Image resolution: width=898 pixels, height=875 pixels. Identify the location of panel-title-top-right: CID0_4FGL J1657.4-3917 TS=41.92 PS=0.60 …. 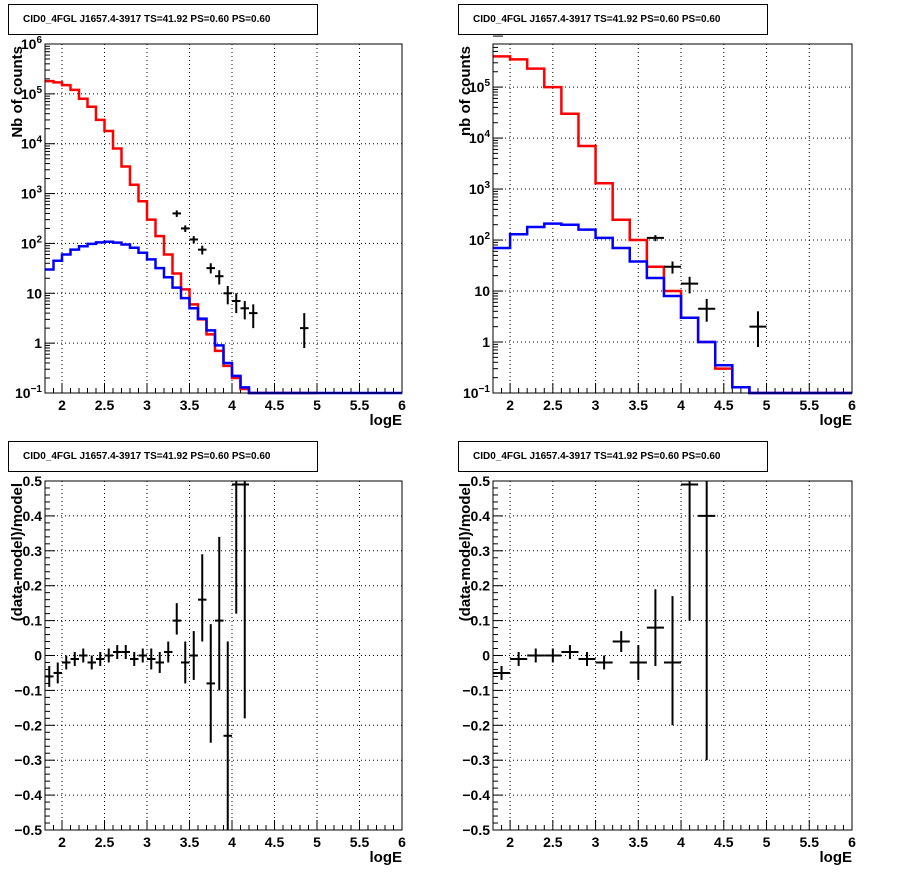
(613, 19).